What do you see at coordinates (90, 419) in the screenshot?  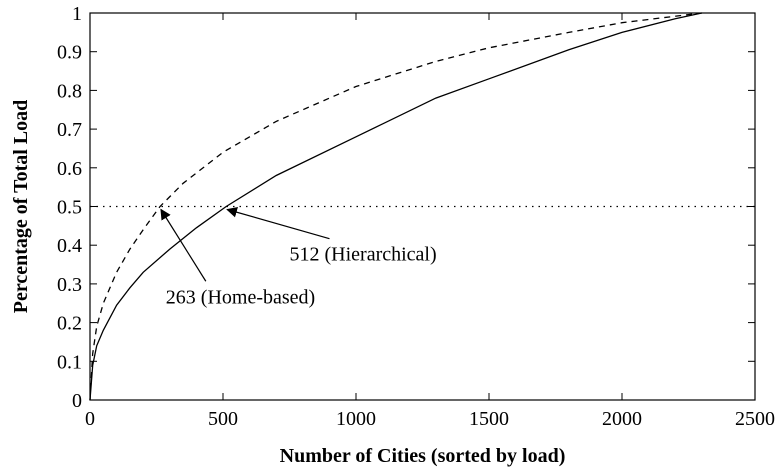 I see `x-tick-label: 0` at bounding box center [90, 419].